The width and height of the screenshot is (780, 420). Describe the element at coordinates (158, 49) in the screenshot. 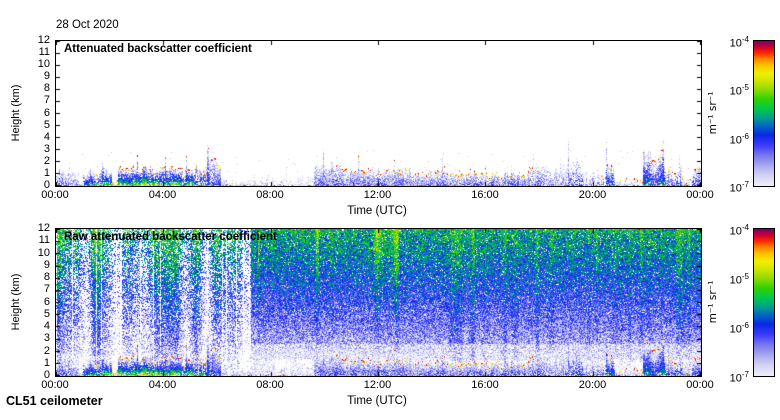

I see `processed-panel-title: Attenuated backscatter coefficient` at that location.